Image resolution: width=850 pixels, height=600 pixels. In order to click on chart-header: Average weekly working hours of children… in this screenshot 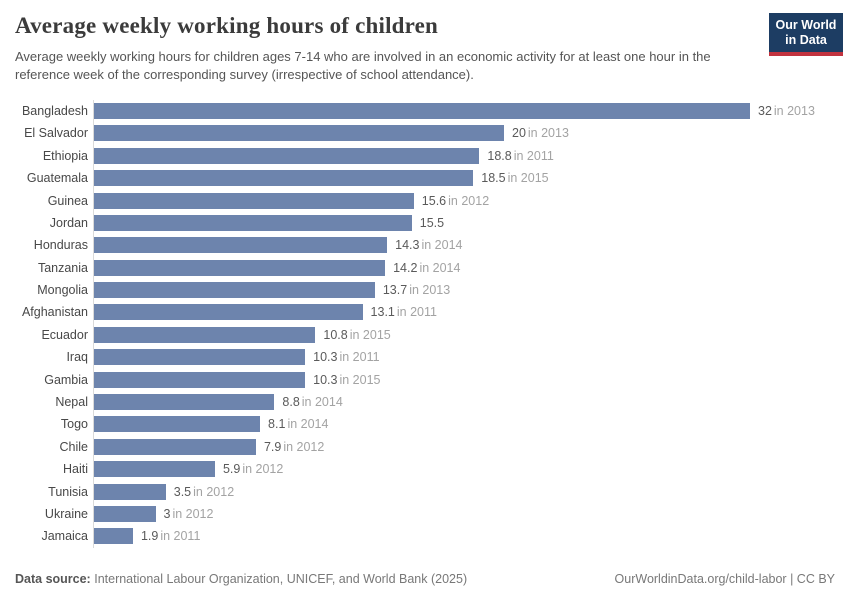, I will do `click(425, 42)`.